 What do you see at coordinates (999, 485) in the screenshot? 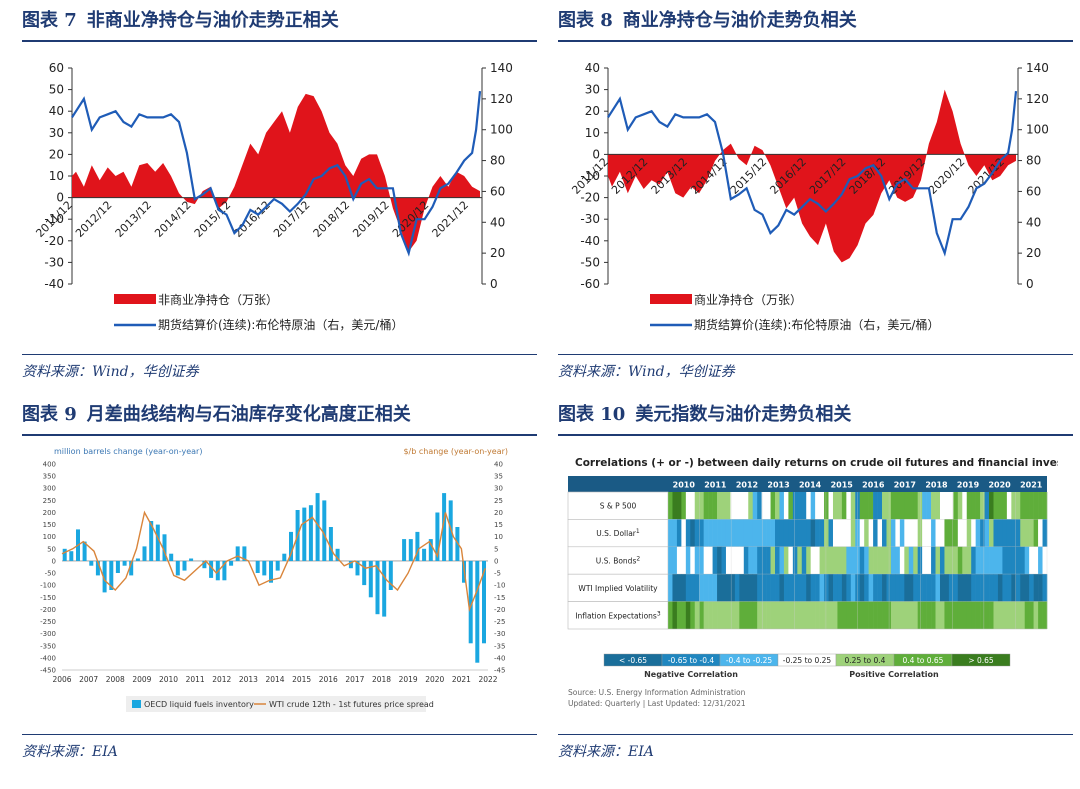
I see `chart-10-year-label: 2020` at bounding box center [999, 485].